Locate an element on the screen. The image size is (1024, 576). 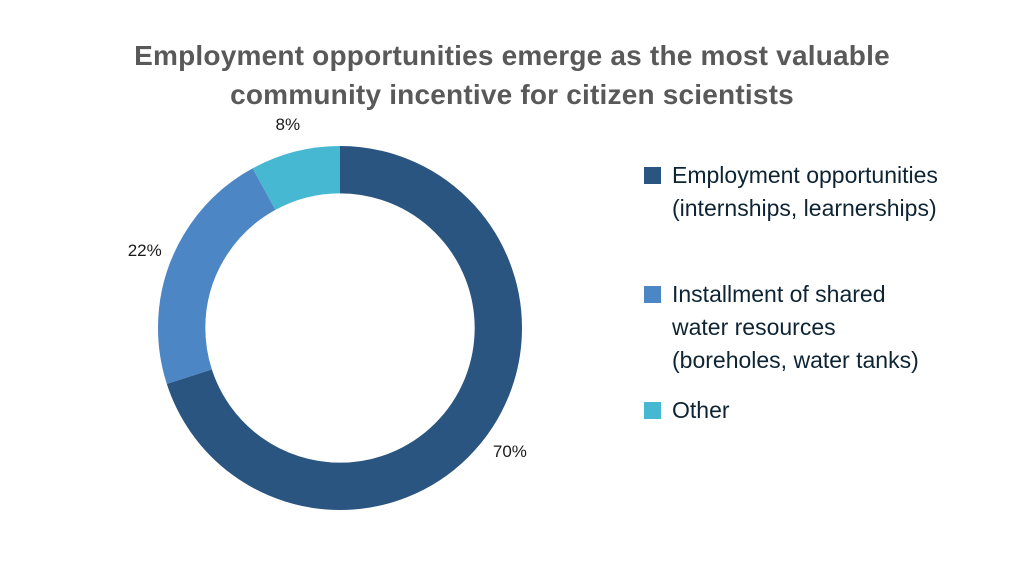
legend-item-3: Other is located at coordinates (687, 410).